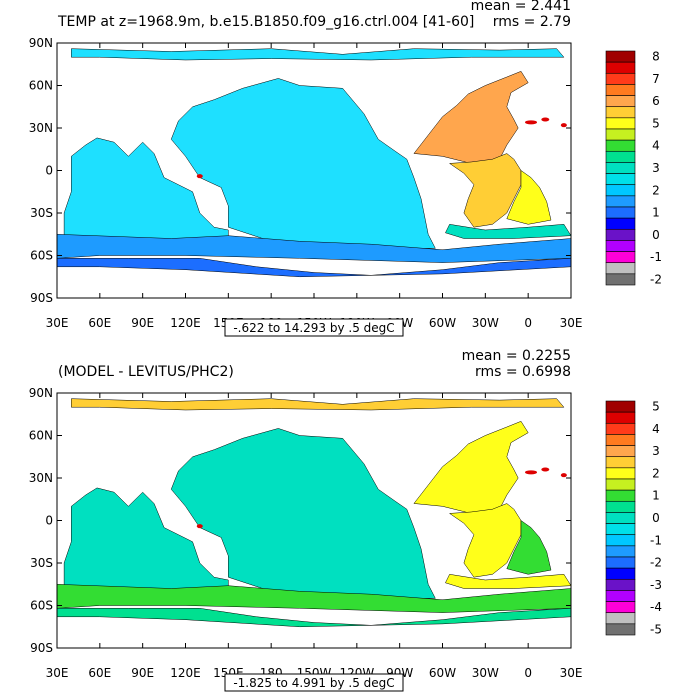  I want to click on colorbar-label: 8, so click(656, 57).